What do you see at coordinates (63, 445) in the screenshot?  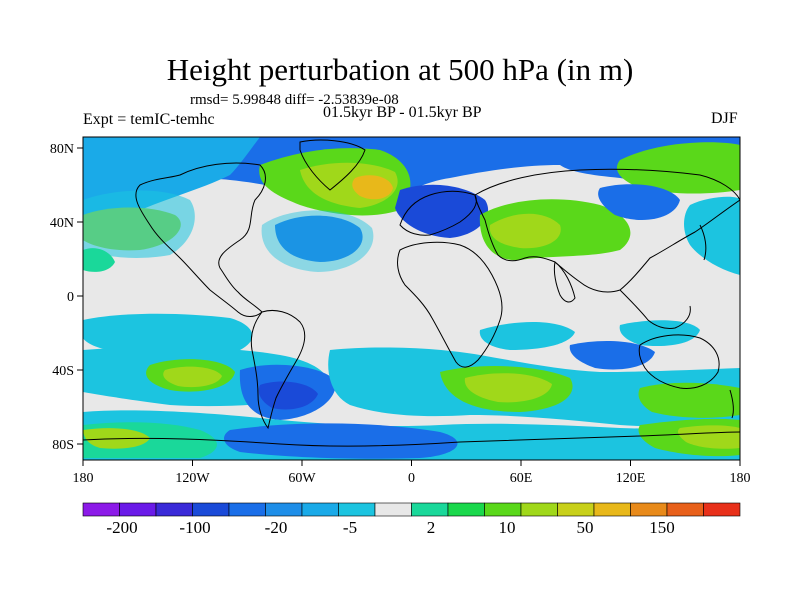 I see `y-tick-label: 80S` at bounding box center [63, 445].